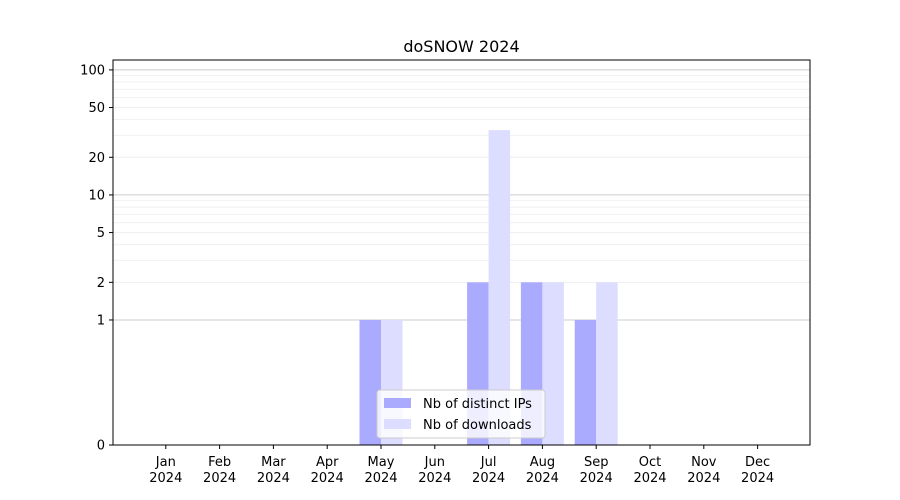 The image size is (900, 500). I want to click on x-tick-label-month: May, so click(381, 462).